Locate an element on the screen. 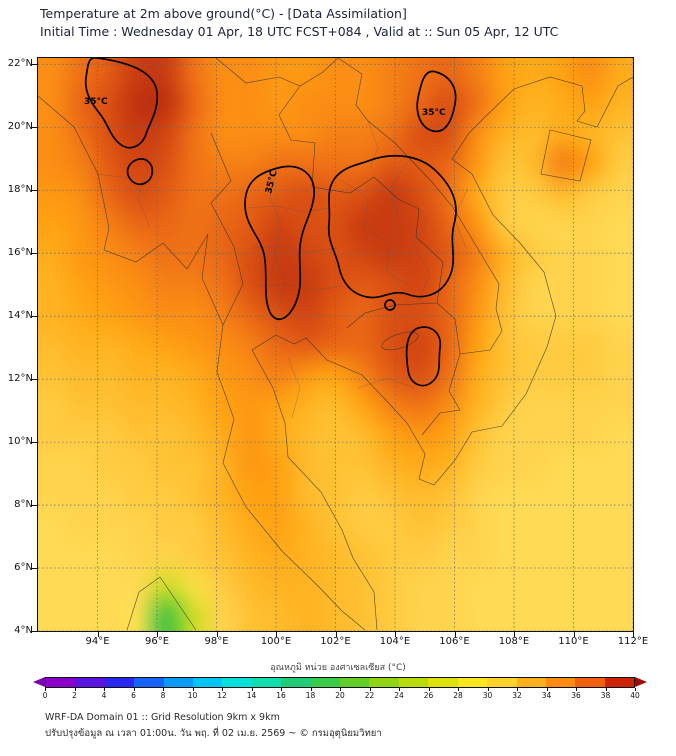 The height and width of the screenshot is (756, 676). colorbar-tick-label: 36 is located at coordinates (576, 695).